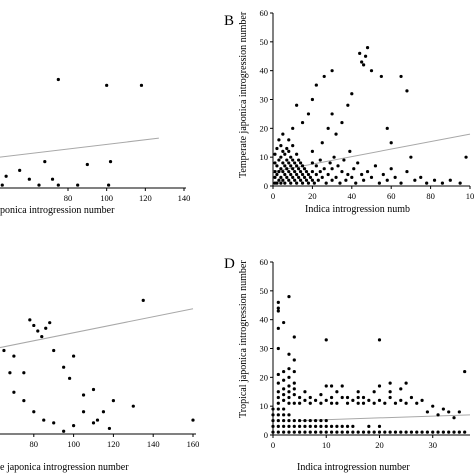  What do you see at coordinates (57, 210) in the screenshot?
I see `panel-a-xlabel: ponica introgression number` at bounding box center [57, 210].